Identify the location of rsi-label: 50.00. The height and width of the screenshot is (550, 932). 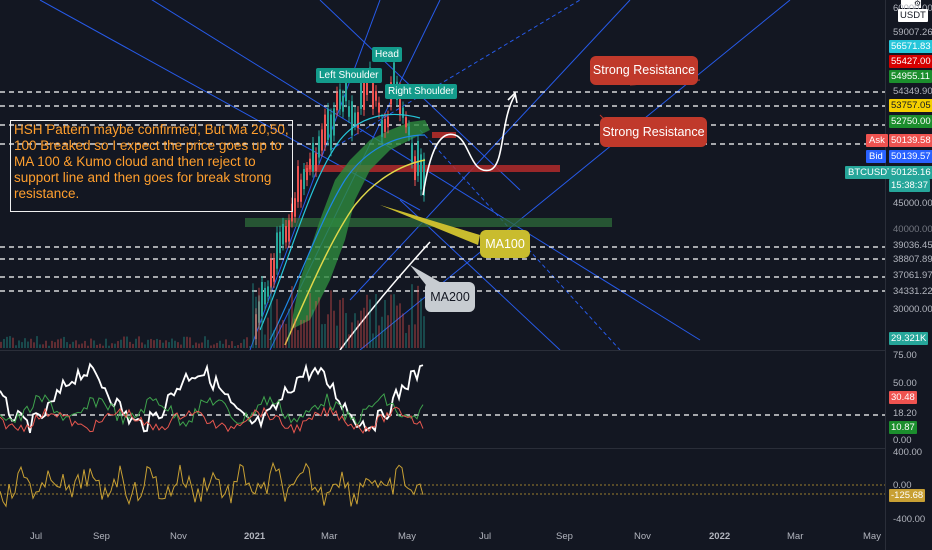
(905, 383).